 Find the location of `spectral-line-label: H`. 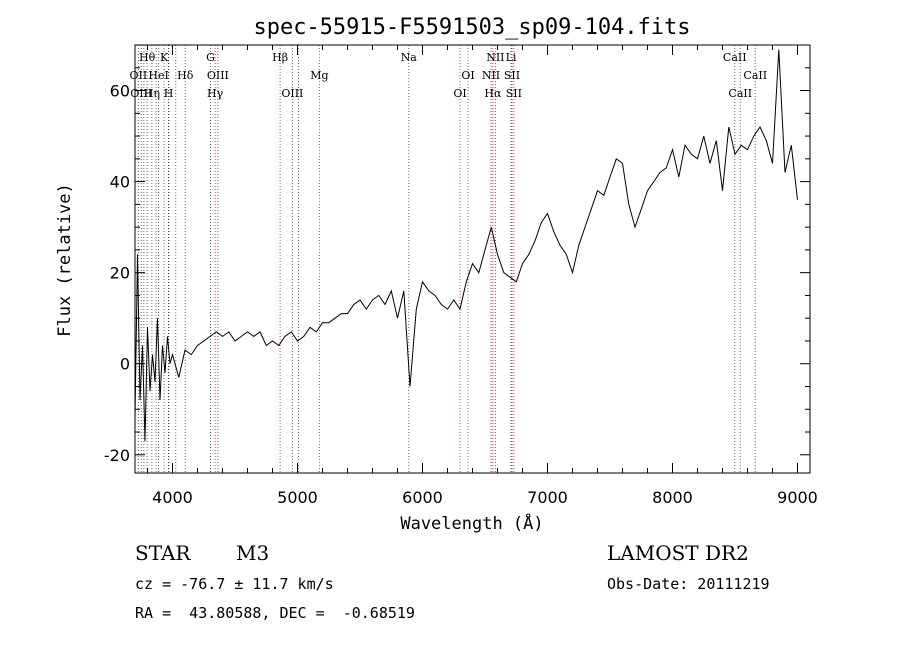

spectral-line-label: H is located at coordinates (169, 93).